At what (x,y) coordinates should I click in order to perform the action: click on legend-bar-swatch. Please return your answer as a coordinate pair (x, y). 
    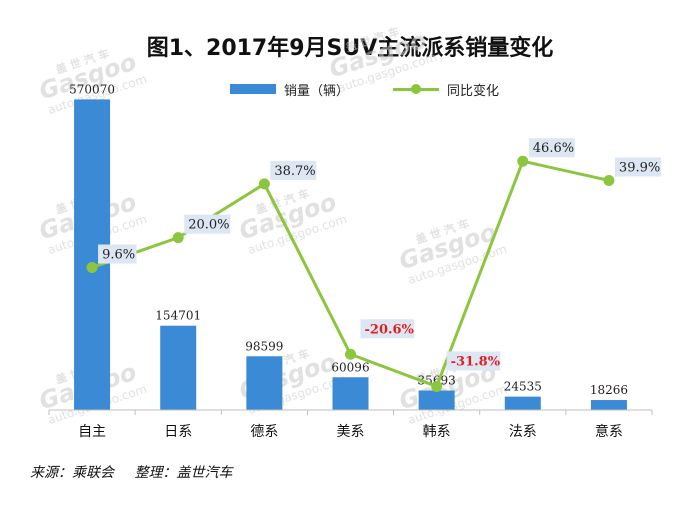
    Looking at the image, I should click on (253, 89).